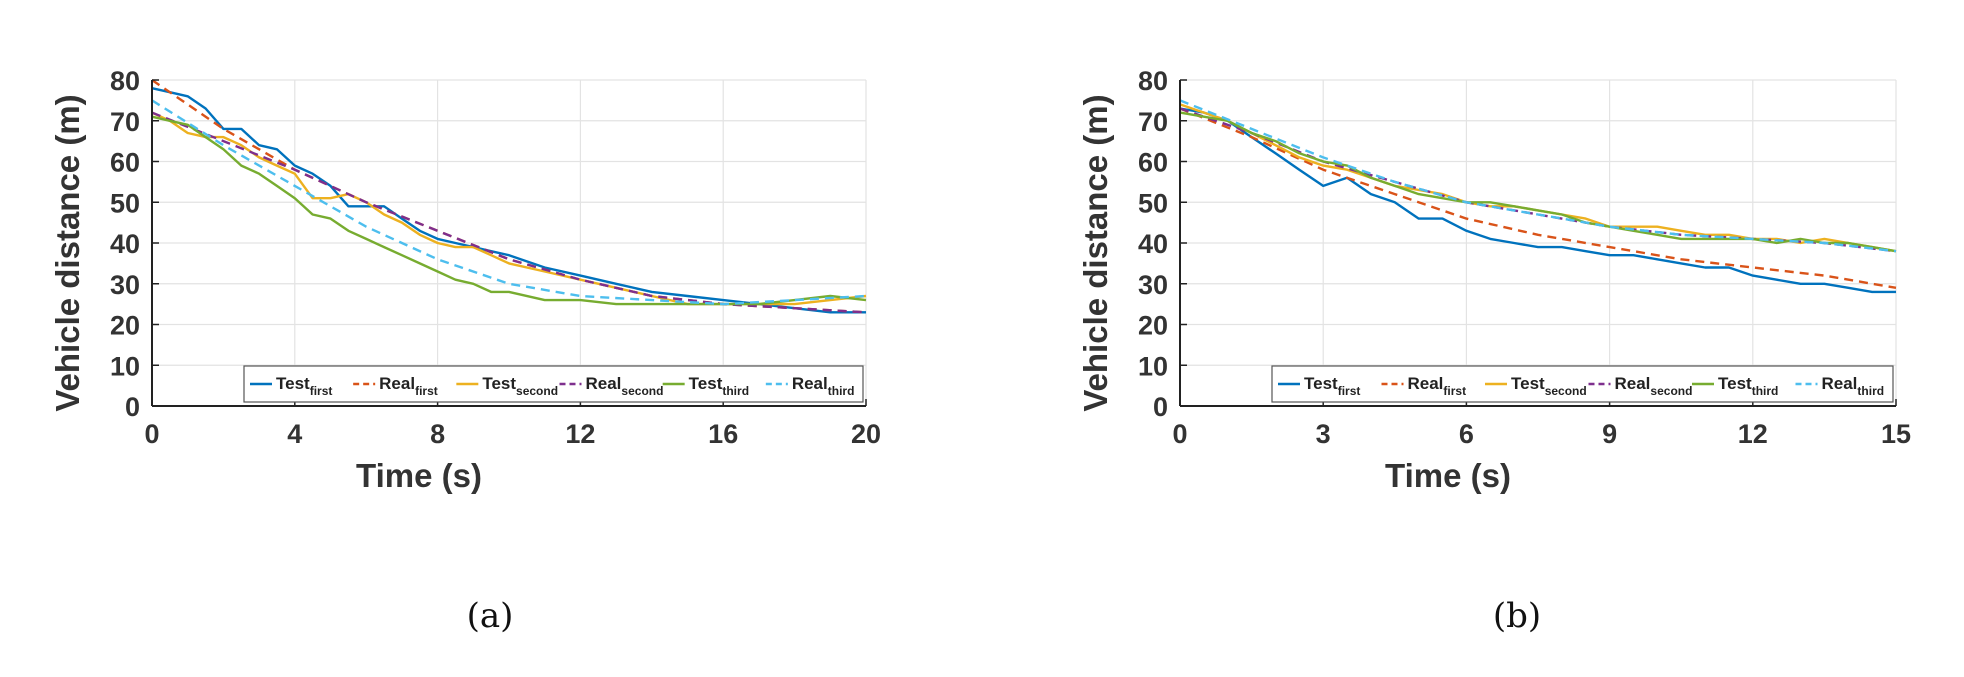 The width and height of the screenshot is (1964, 677). I want to click on series-line-real-second, so click(509, 212).